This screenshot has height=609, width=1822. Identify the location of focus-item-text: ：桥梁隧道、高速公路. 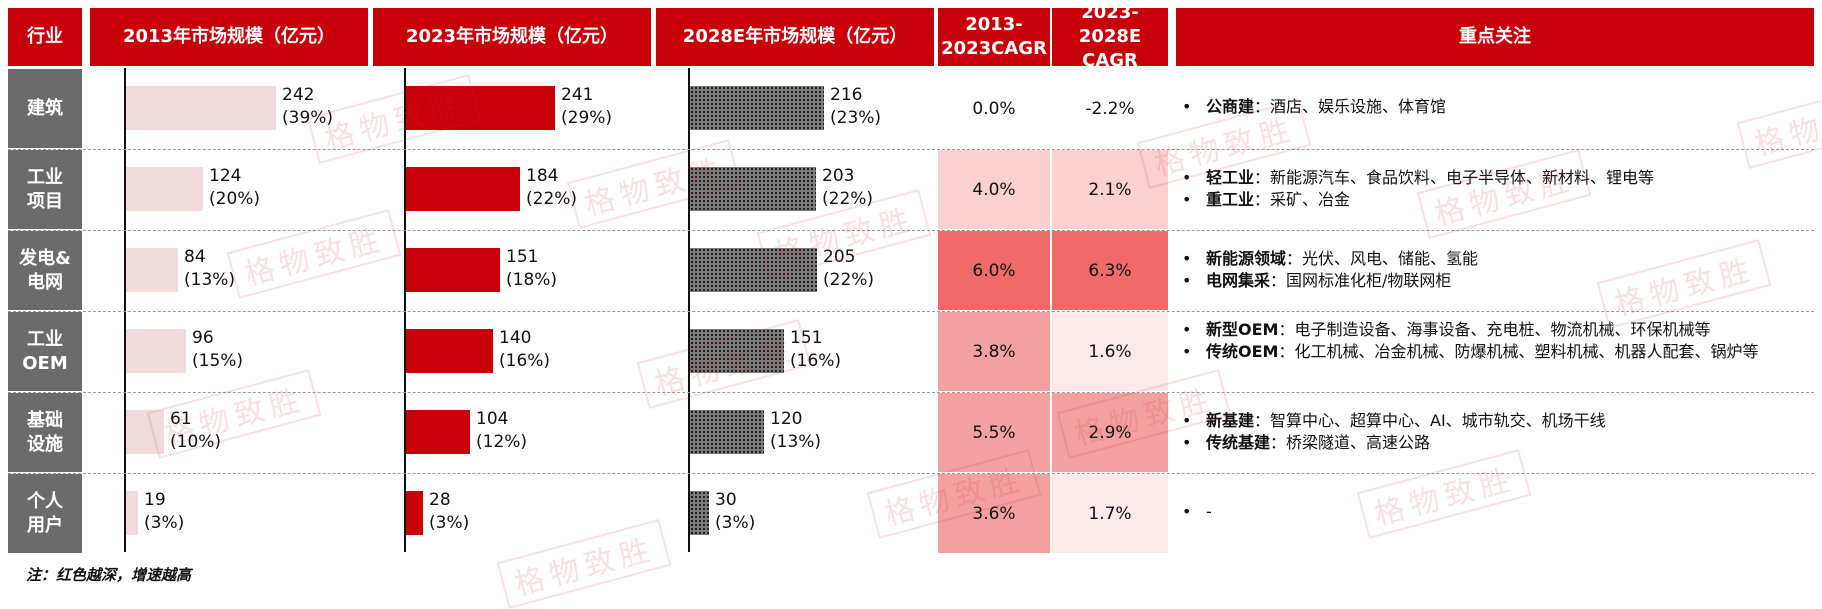
(1350, 442).